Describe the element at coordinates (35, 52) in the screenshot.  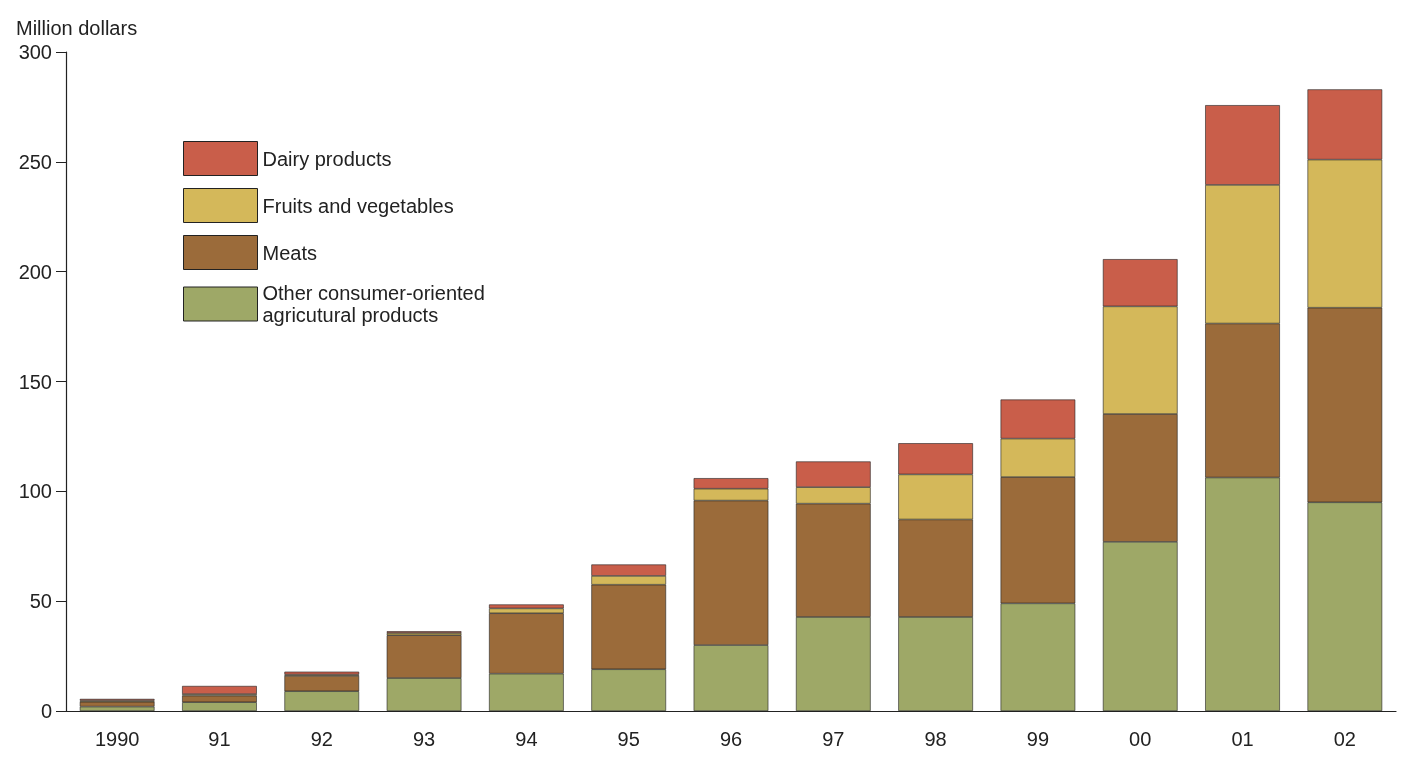
I see `y-tick-label: 300` at that location.